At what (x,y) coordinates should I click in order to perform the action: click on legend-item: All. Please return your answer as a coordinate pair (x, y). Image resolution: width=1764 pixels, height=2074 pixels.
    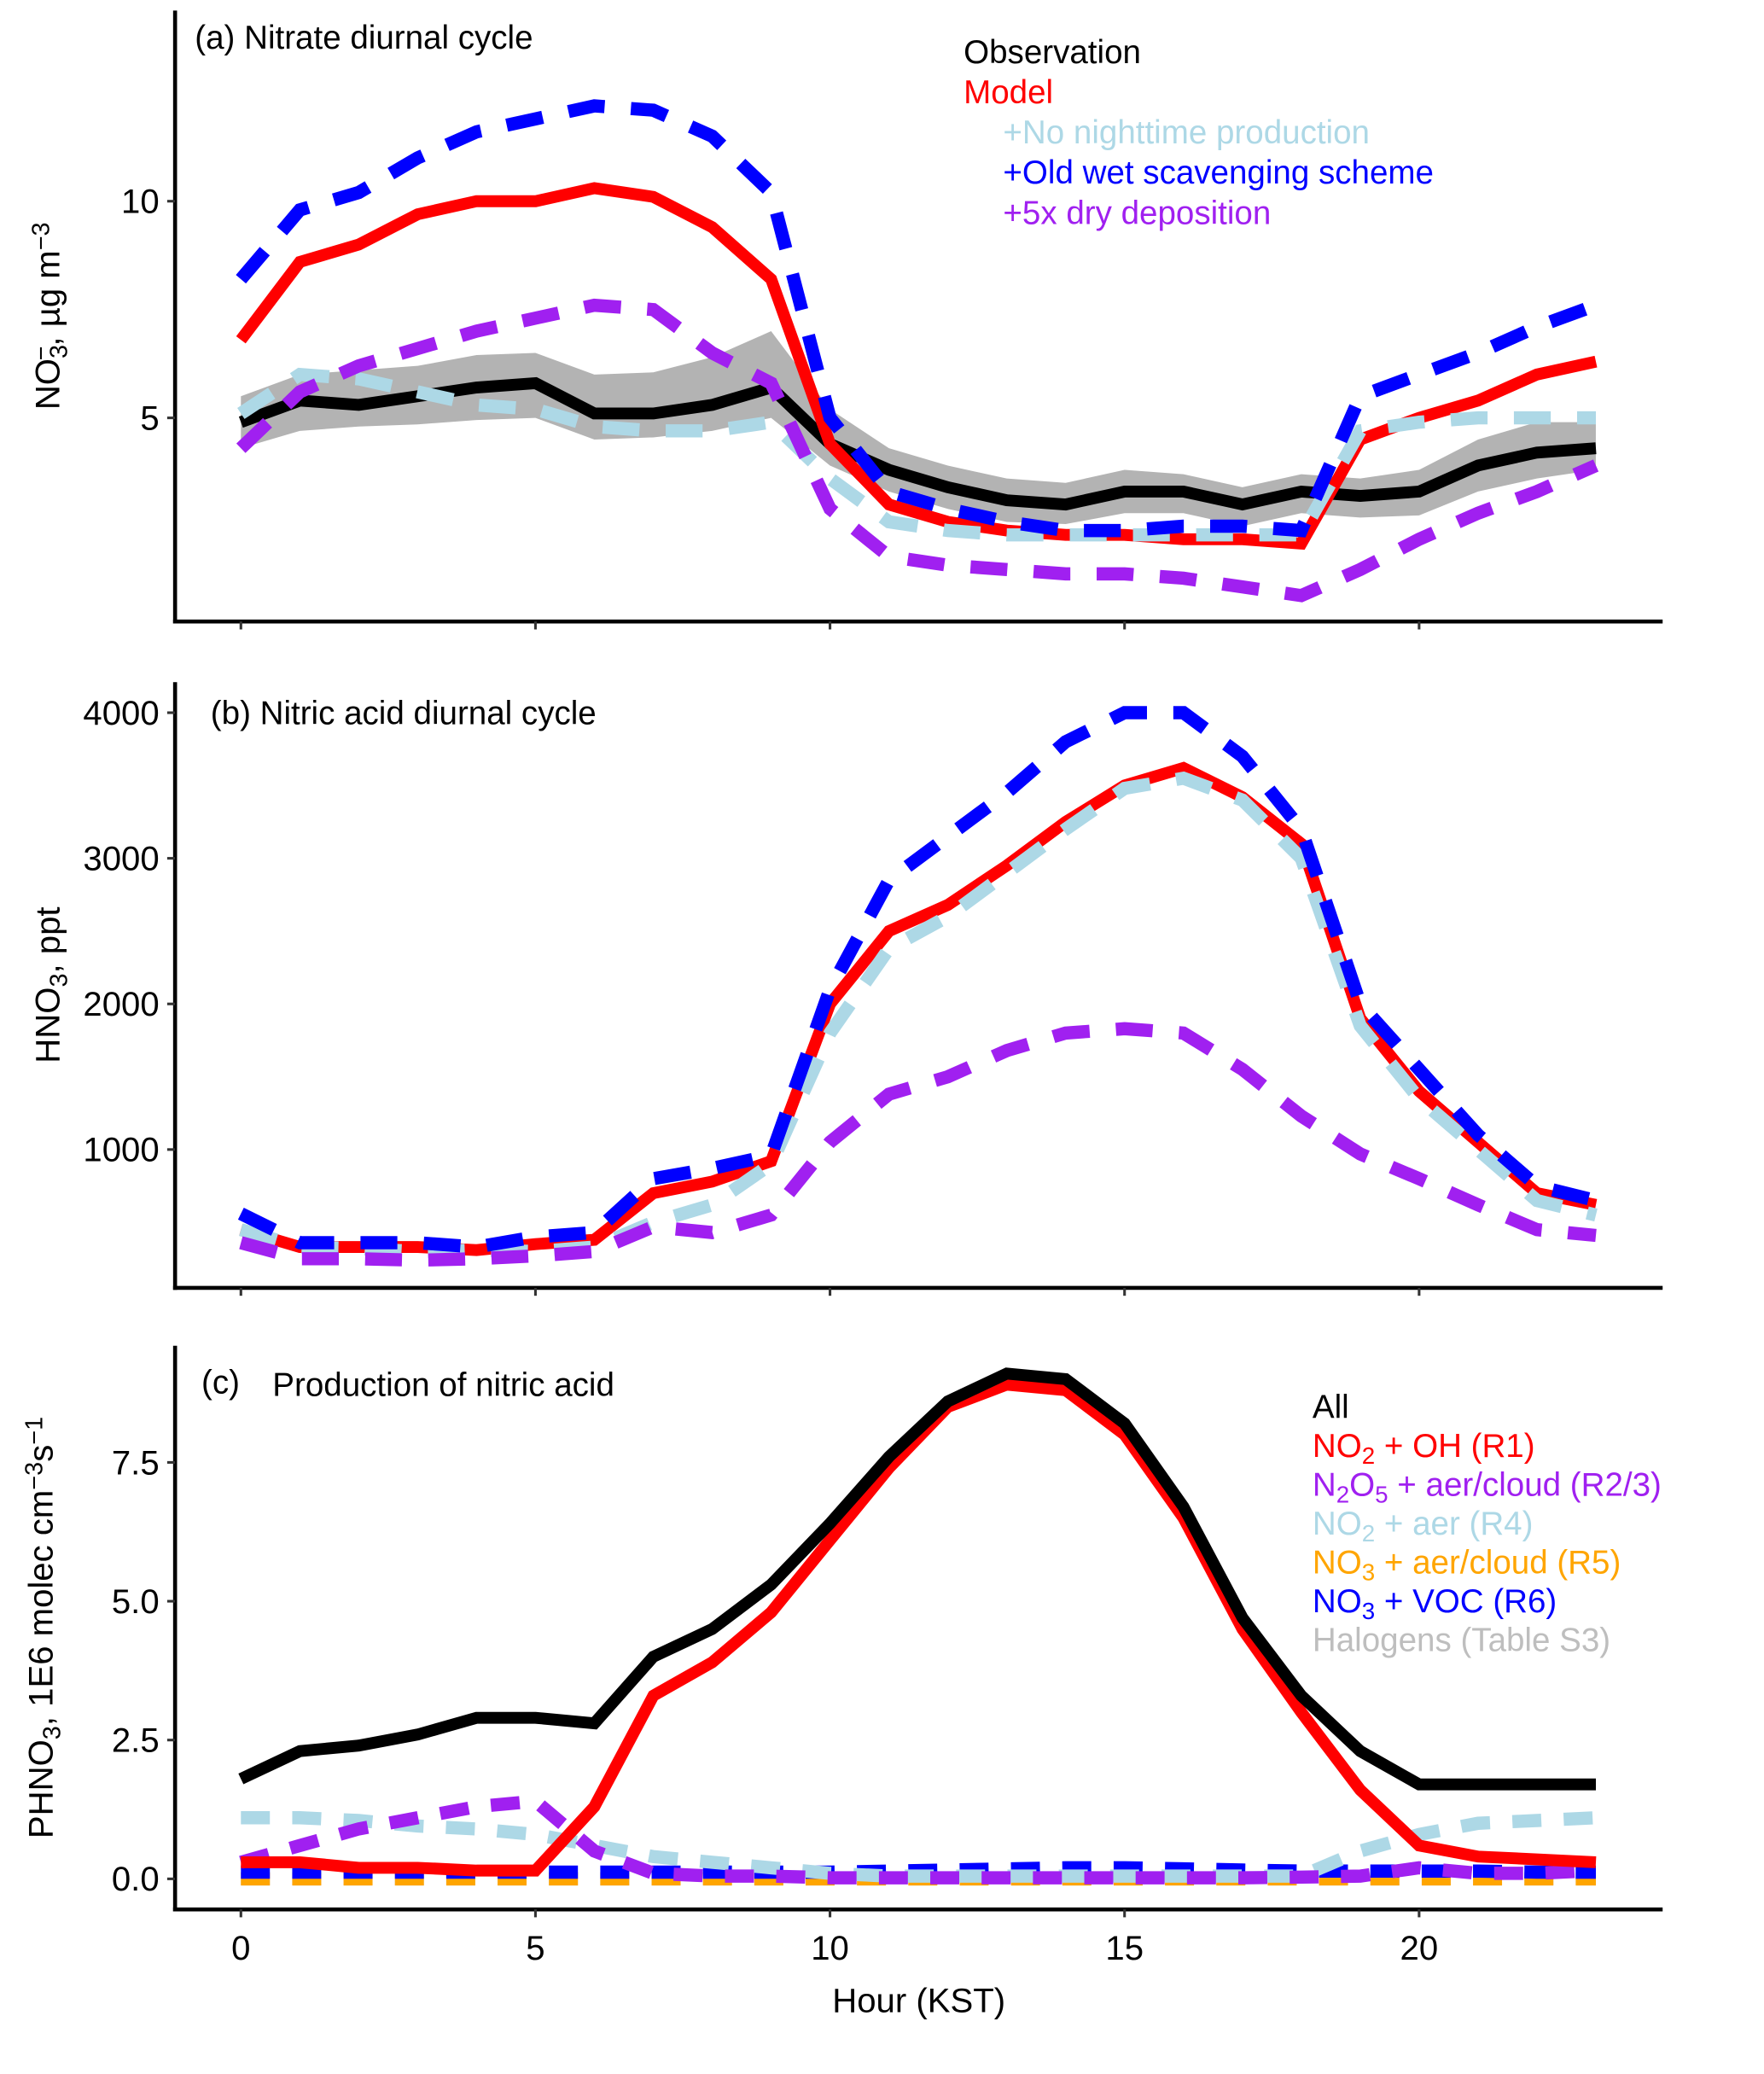
    Looking at the image, I should click on (1331, 1407).